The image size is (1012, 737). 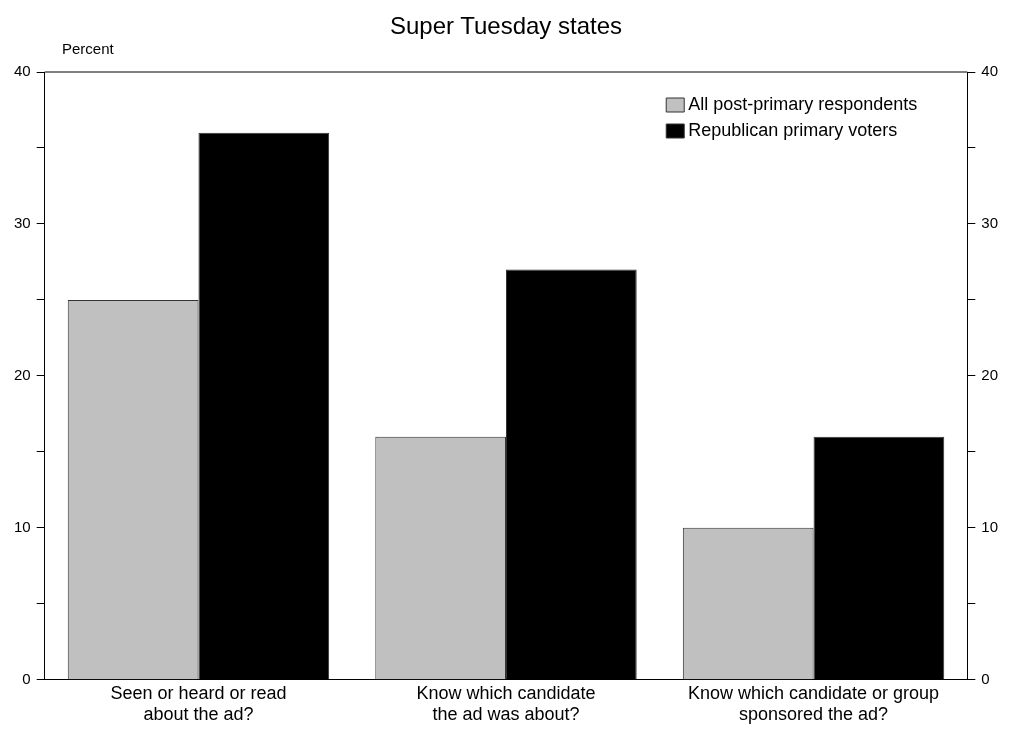 I want to click on y2-tick-label: 30, so click(x=989, y=223).